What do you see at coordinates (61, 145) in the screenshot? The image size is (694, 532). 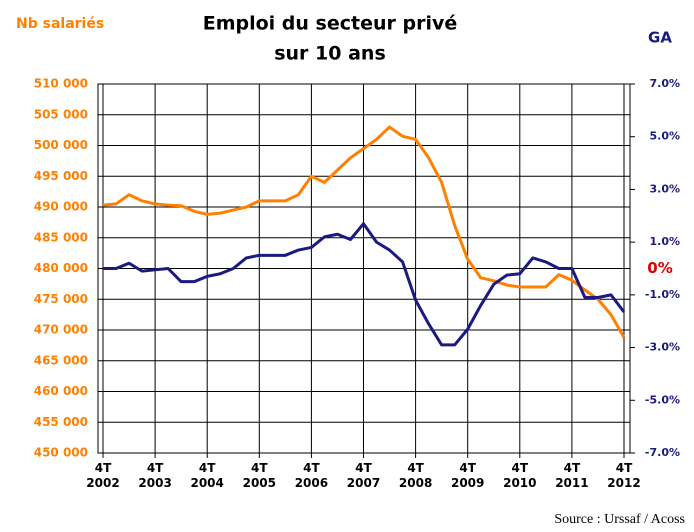 I see `y-tick-label: 500 000` at bounding box center [61, 145].